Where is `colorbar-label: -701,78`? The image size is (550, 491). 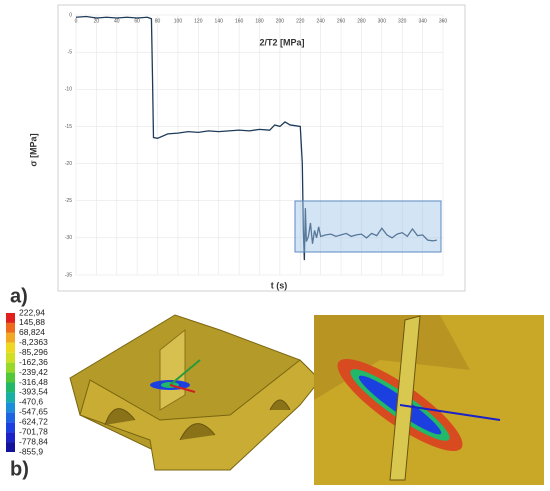 colorbar-label: -701,78 is located at coordinates (33, 431).